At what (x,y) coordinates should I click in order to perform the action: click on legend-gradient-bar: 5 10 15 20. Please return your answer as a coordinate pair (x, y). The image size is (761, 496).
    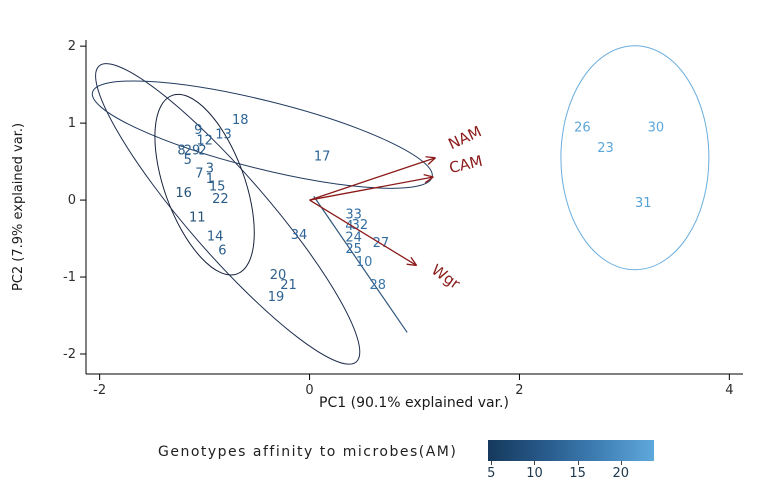
    Looking at the image, I should click on (570, 462).